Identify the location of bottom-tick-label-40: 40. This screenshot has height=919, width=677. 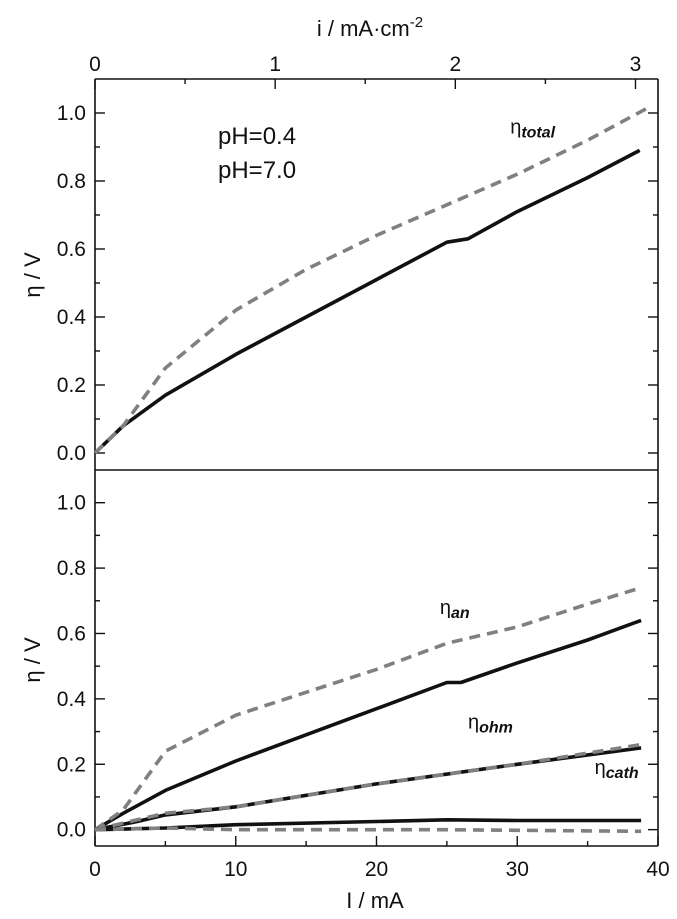
(657, 869).